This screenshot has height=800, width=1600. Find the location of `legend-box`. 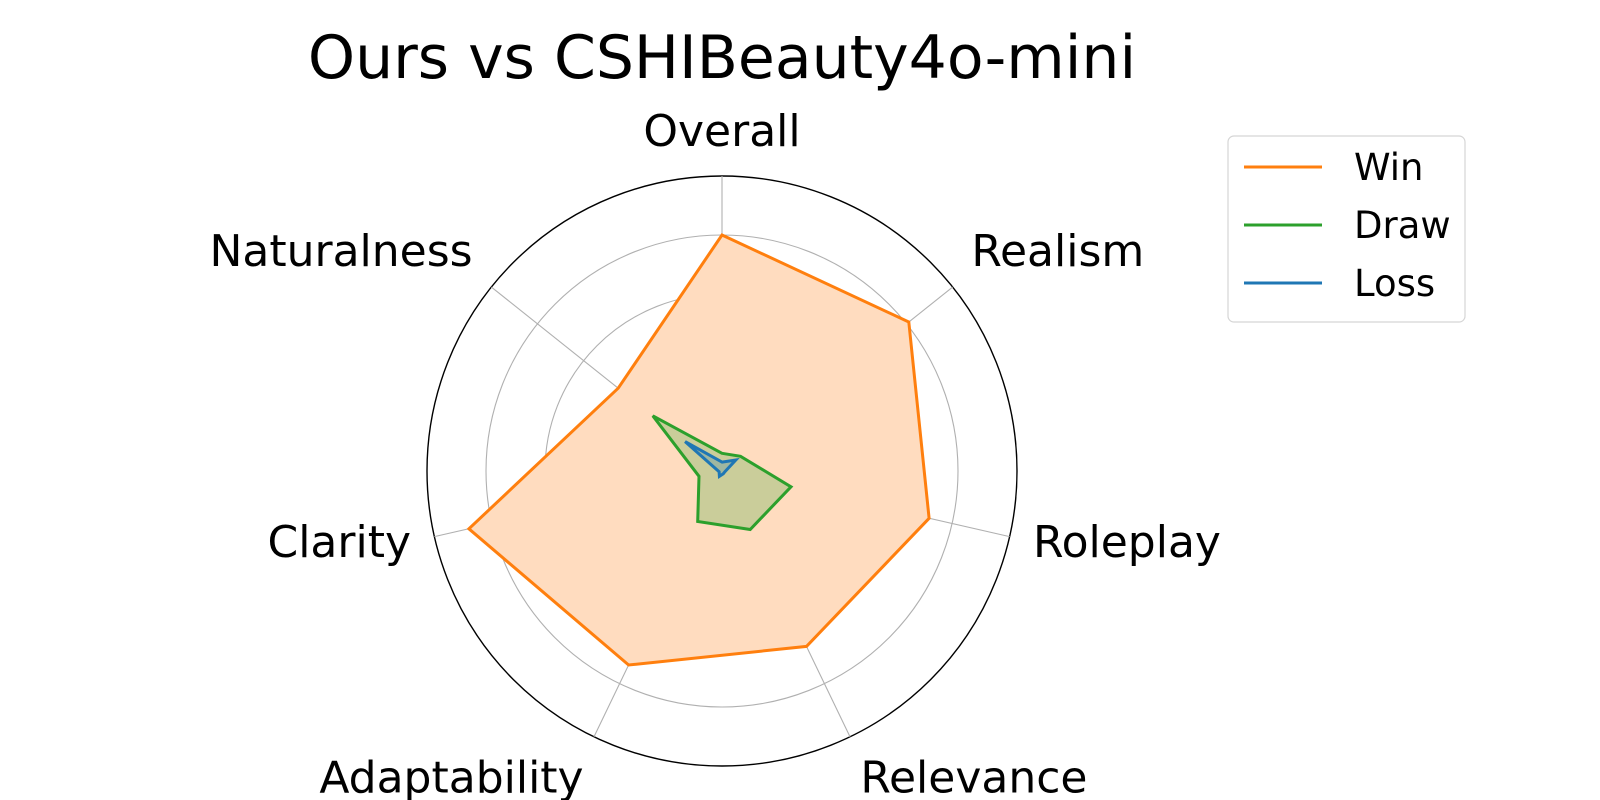

legend-box is located at coordinates (1346, 229).